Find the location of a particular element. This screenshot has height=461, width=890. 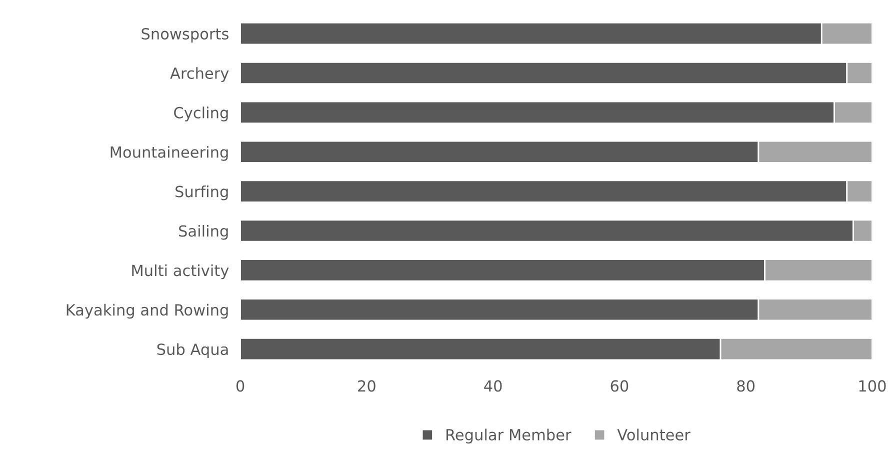

y-tick-label: Mountaineering is located at coordinates (169, 153).